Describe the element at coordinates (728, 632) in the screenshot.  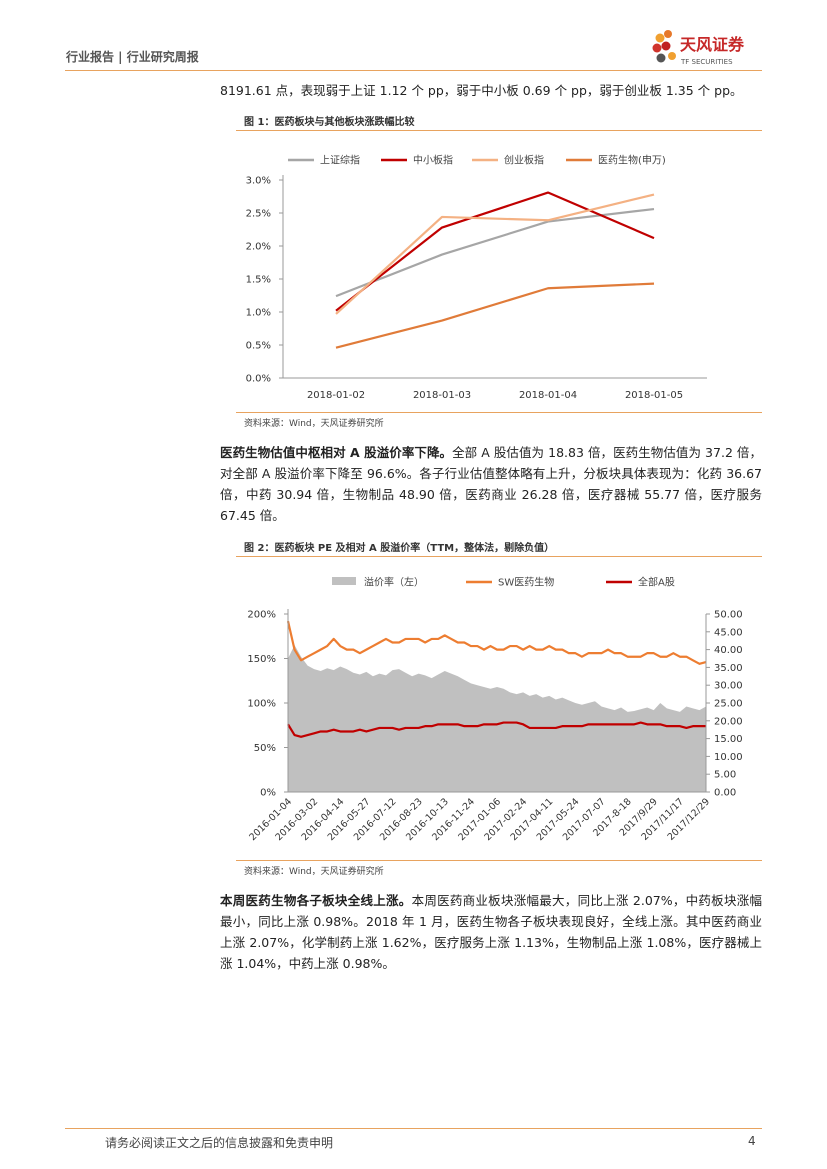
I see `y2-tick-label: 45.00` at that location.